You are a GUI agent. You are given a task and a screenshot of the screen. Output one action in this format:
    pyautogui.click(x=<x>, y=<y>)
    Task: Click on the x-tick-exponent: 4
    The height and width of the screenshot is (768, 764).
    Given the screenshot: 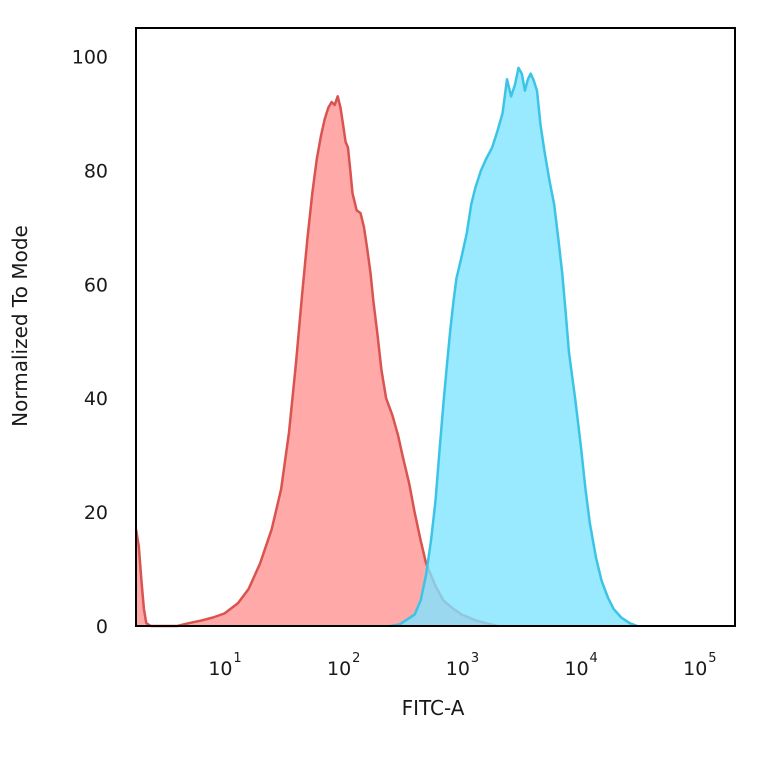 What is the action you would take?
    pyautogui.click(x=594, y=658)
    